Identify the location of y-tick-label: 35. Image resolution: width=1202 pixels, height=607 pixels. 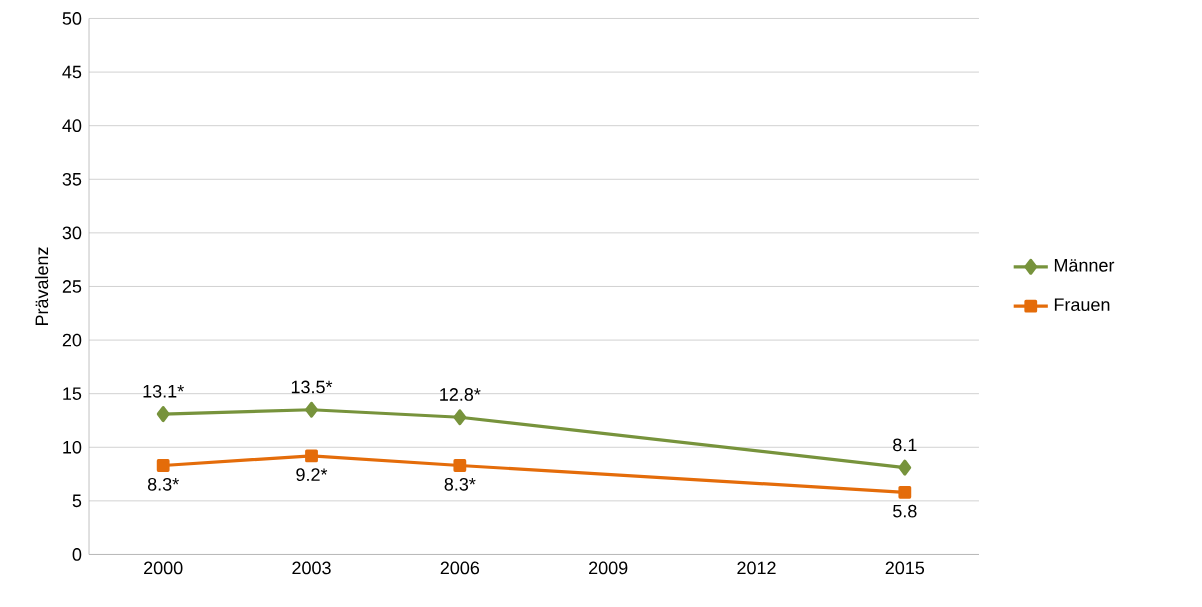
(72, 179).